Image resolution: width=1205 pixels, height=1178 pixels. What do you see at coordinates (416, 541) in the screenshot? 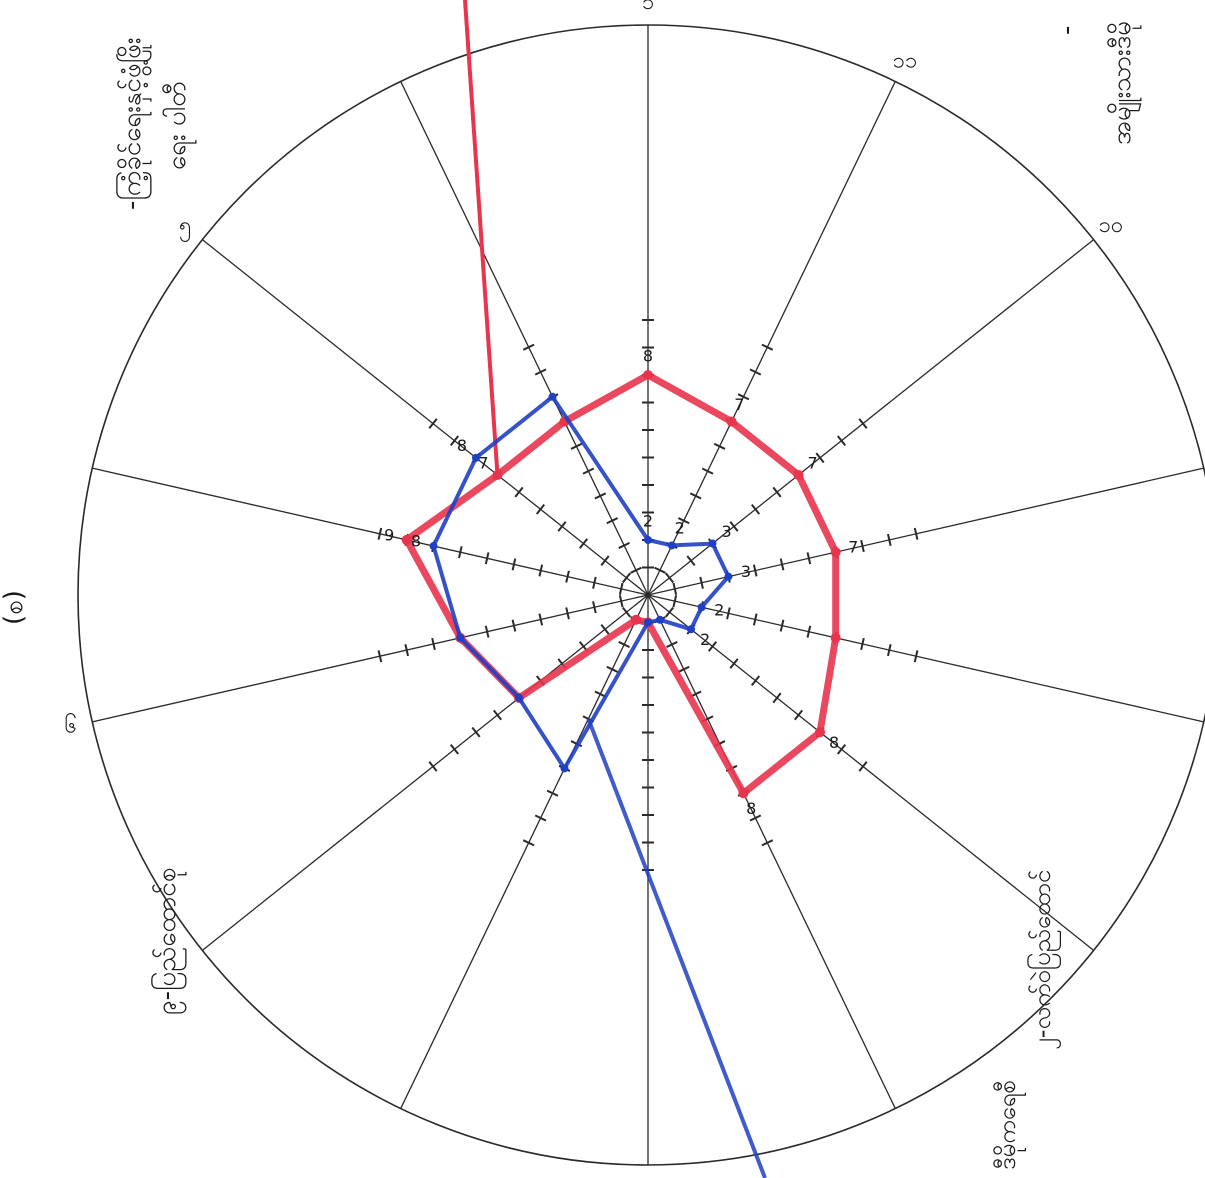
I see `series-1-label-11: 8` at bounding box center [416, 541].